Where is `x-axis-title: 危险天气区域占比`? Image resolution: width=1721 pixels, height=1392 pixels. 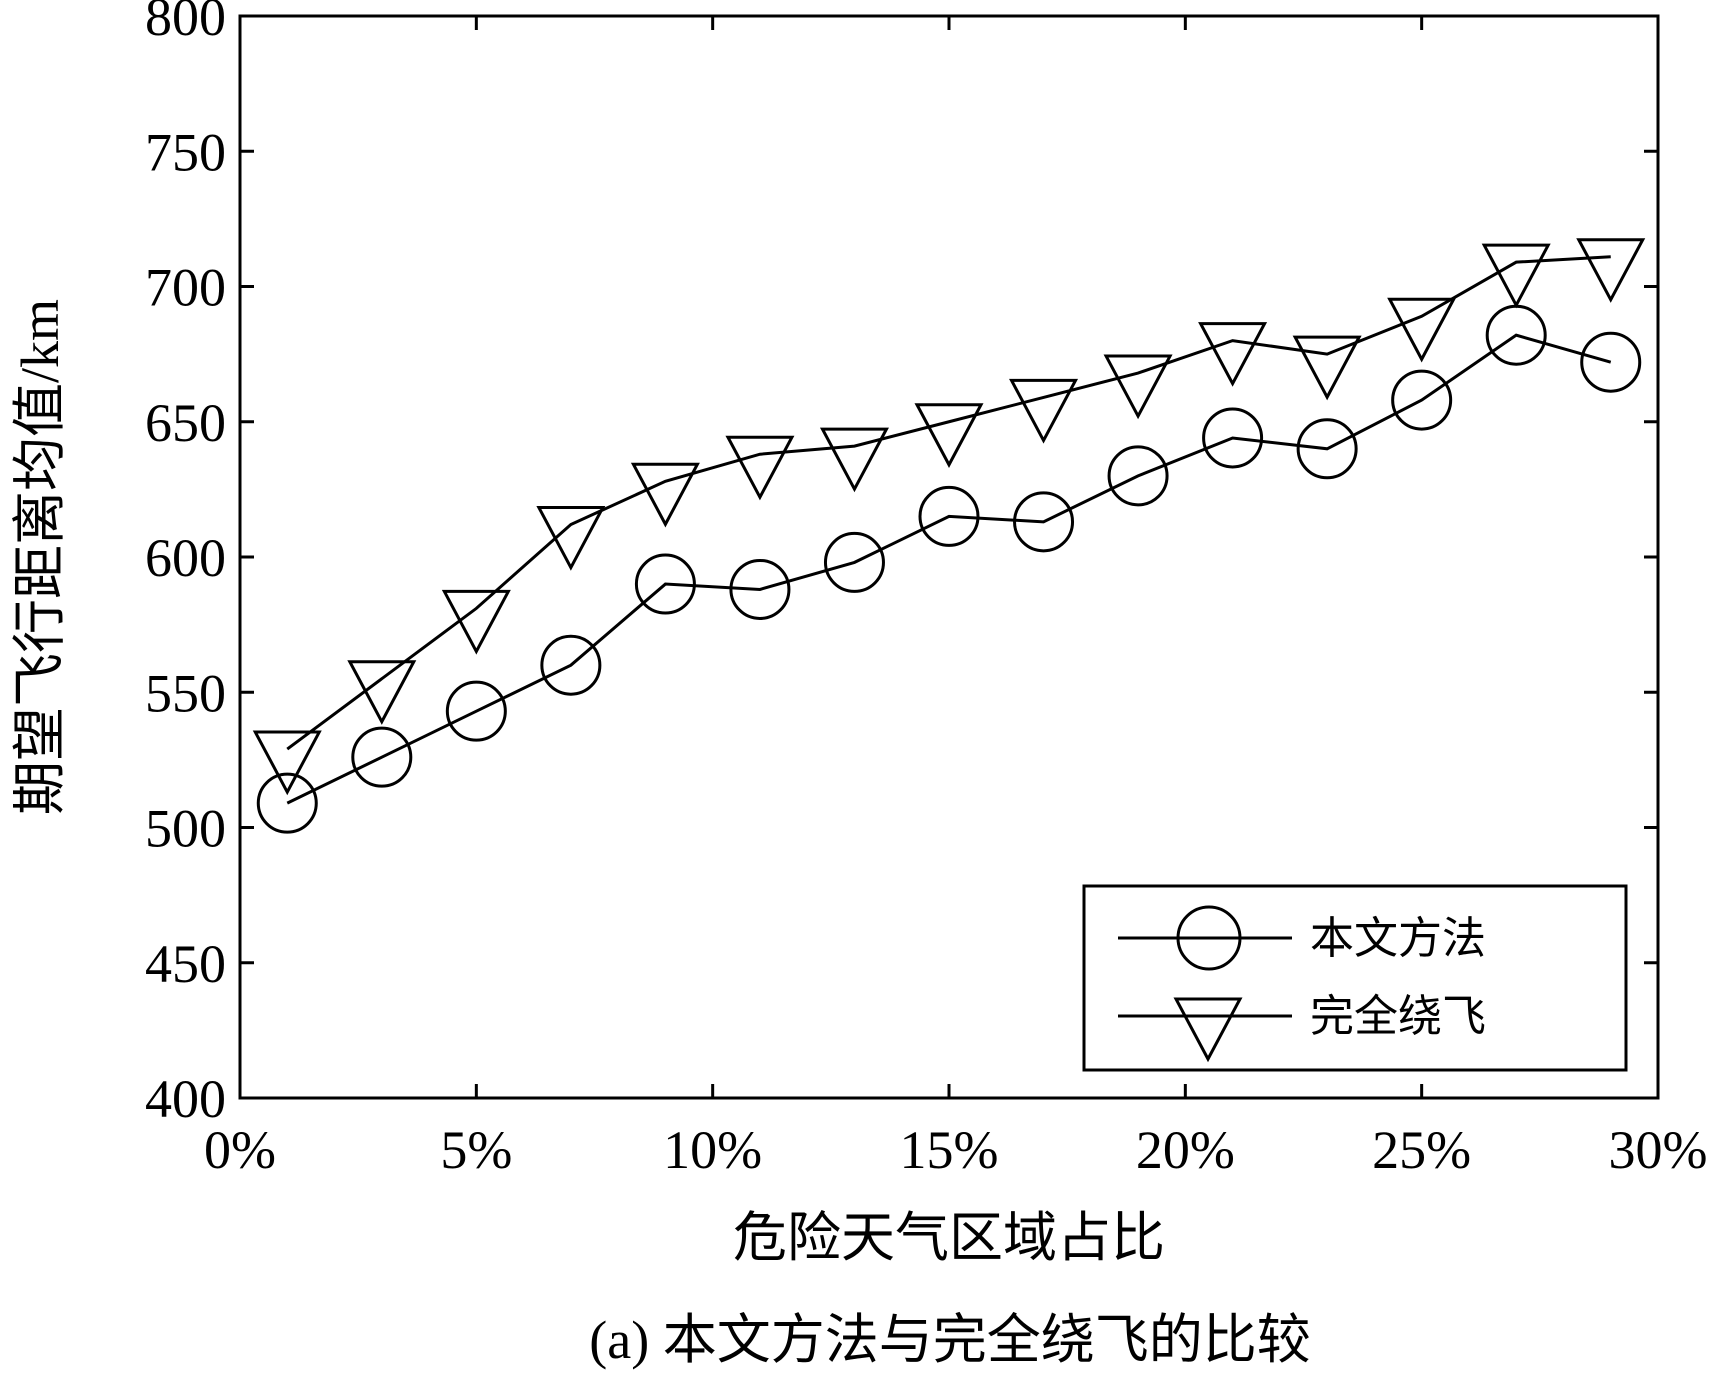
x-axis-title: 危险天气区域占比 is located at coordinates (949, 1238).